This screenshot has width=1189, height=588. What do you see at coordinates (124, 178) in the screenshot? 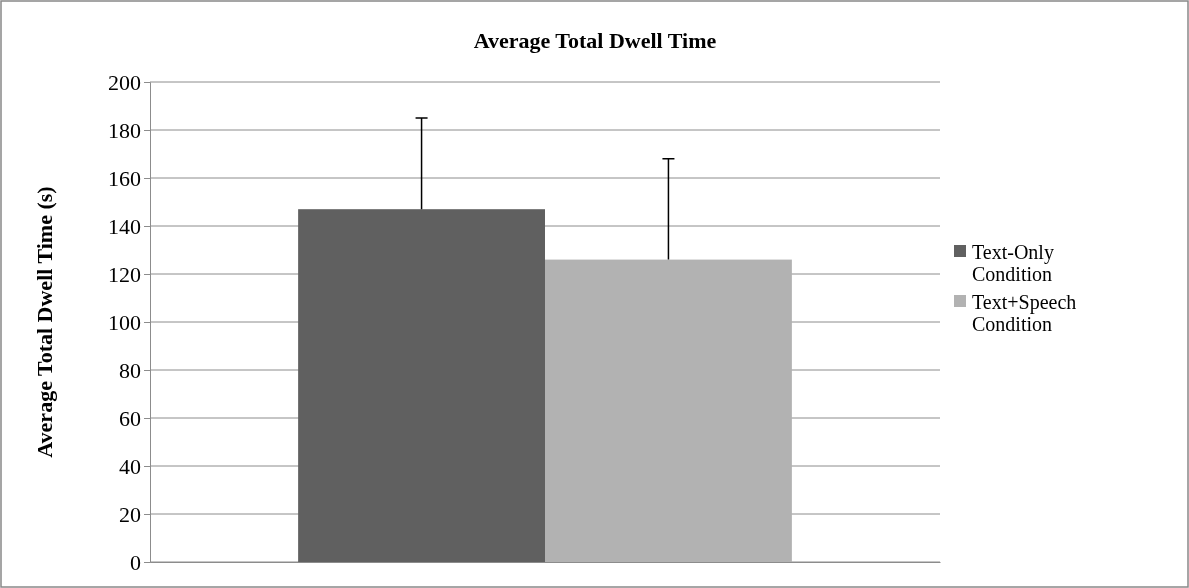
I see `y-tick-label: 160` at bounding box center [124, 178].